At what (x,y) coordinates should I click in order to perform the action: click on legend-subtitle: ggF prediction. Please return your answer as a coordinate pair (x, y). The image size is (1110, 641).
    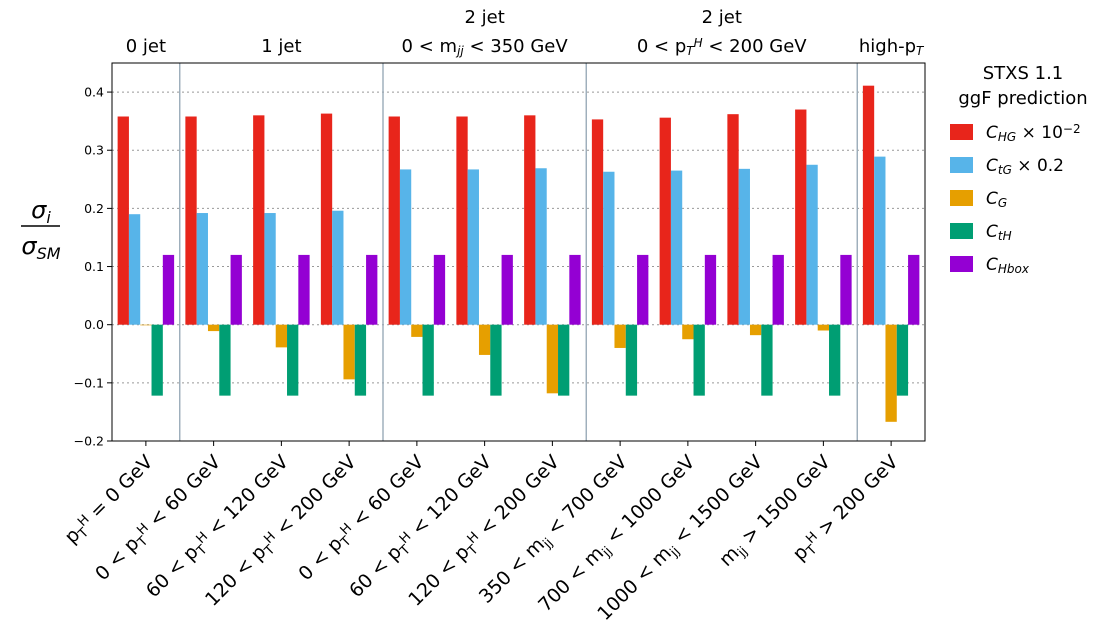
    Looking at the image, I should click on (1022, 98).